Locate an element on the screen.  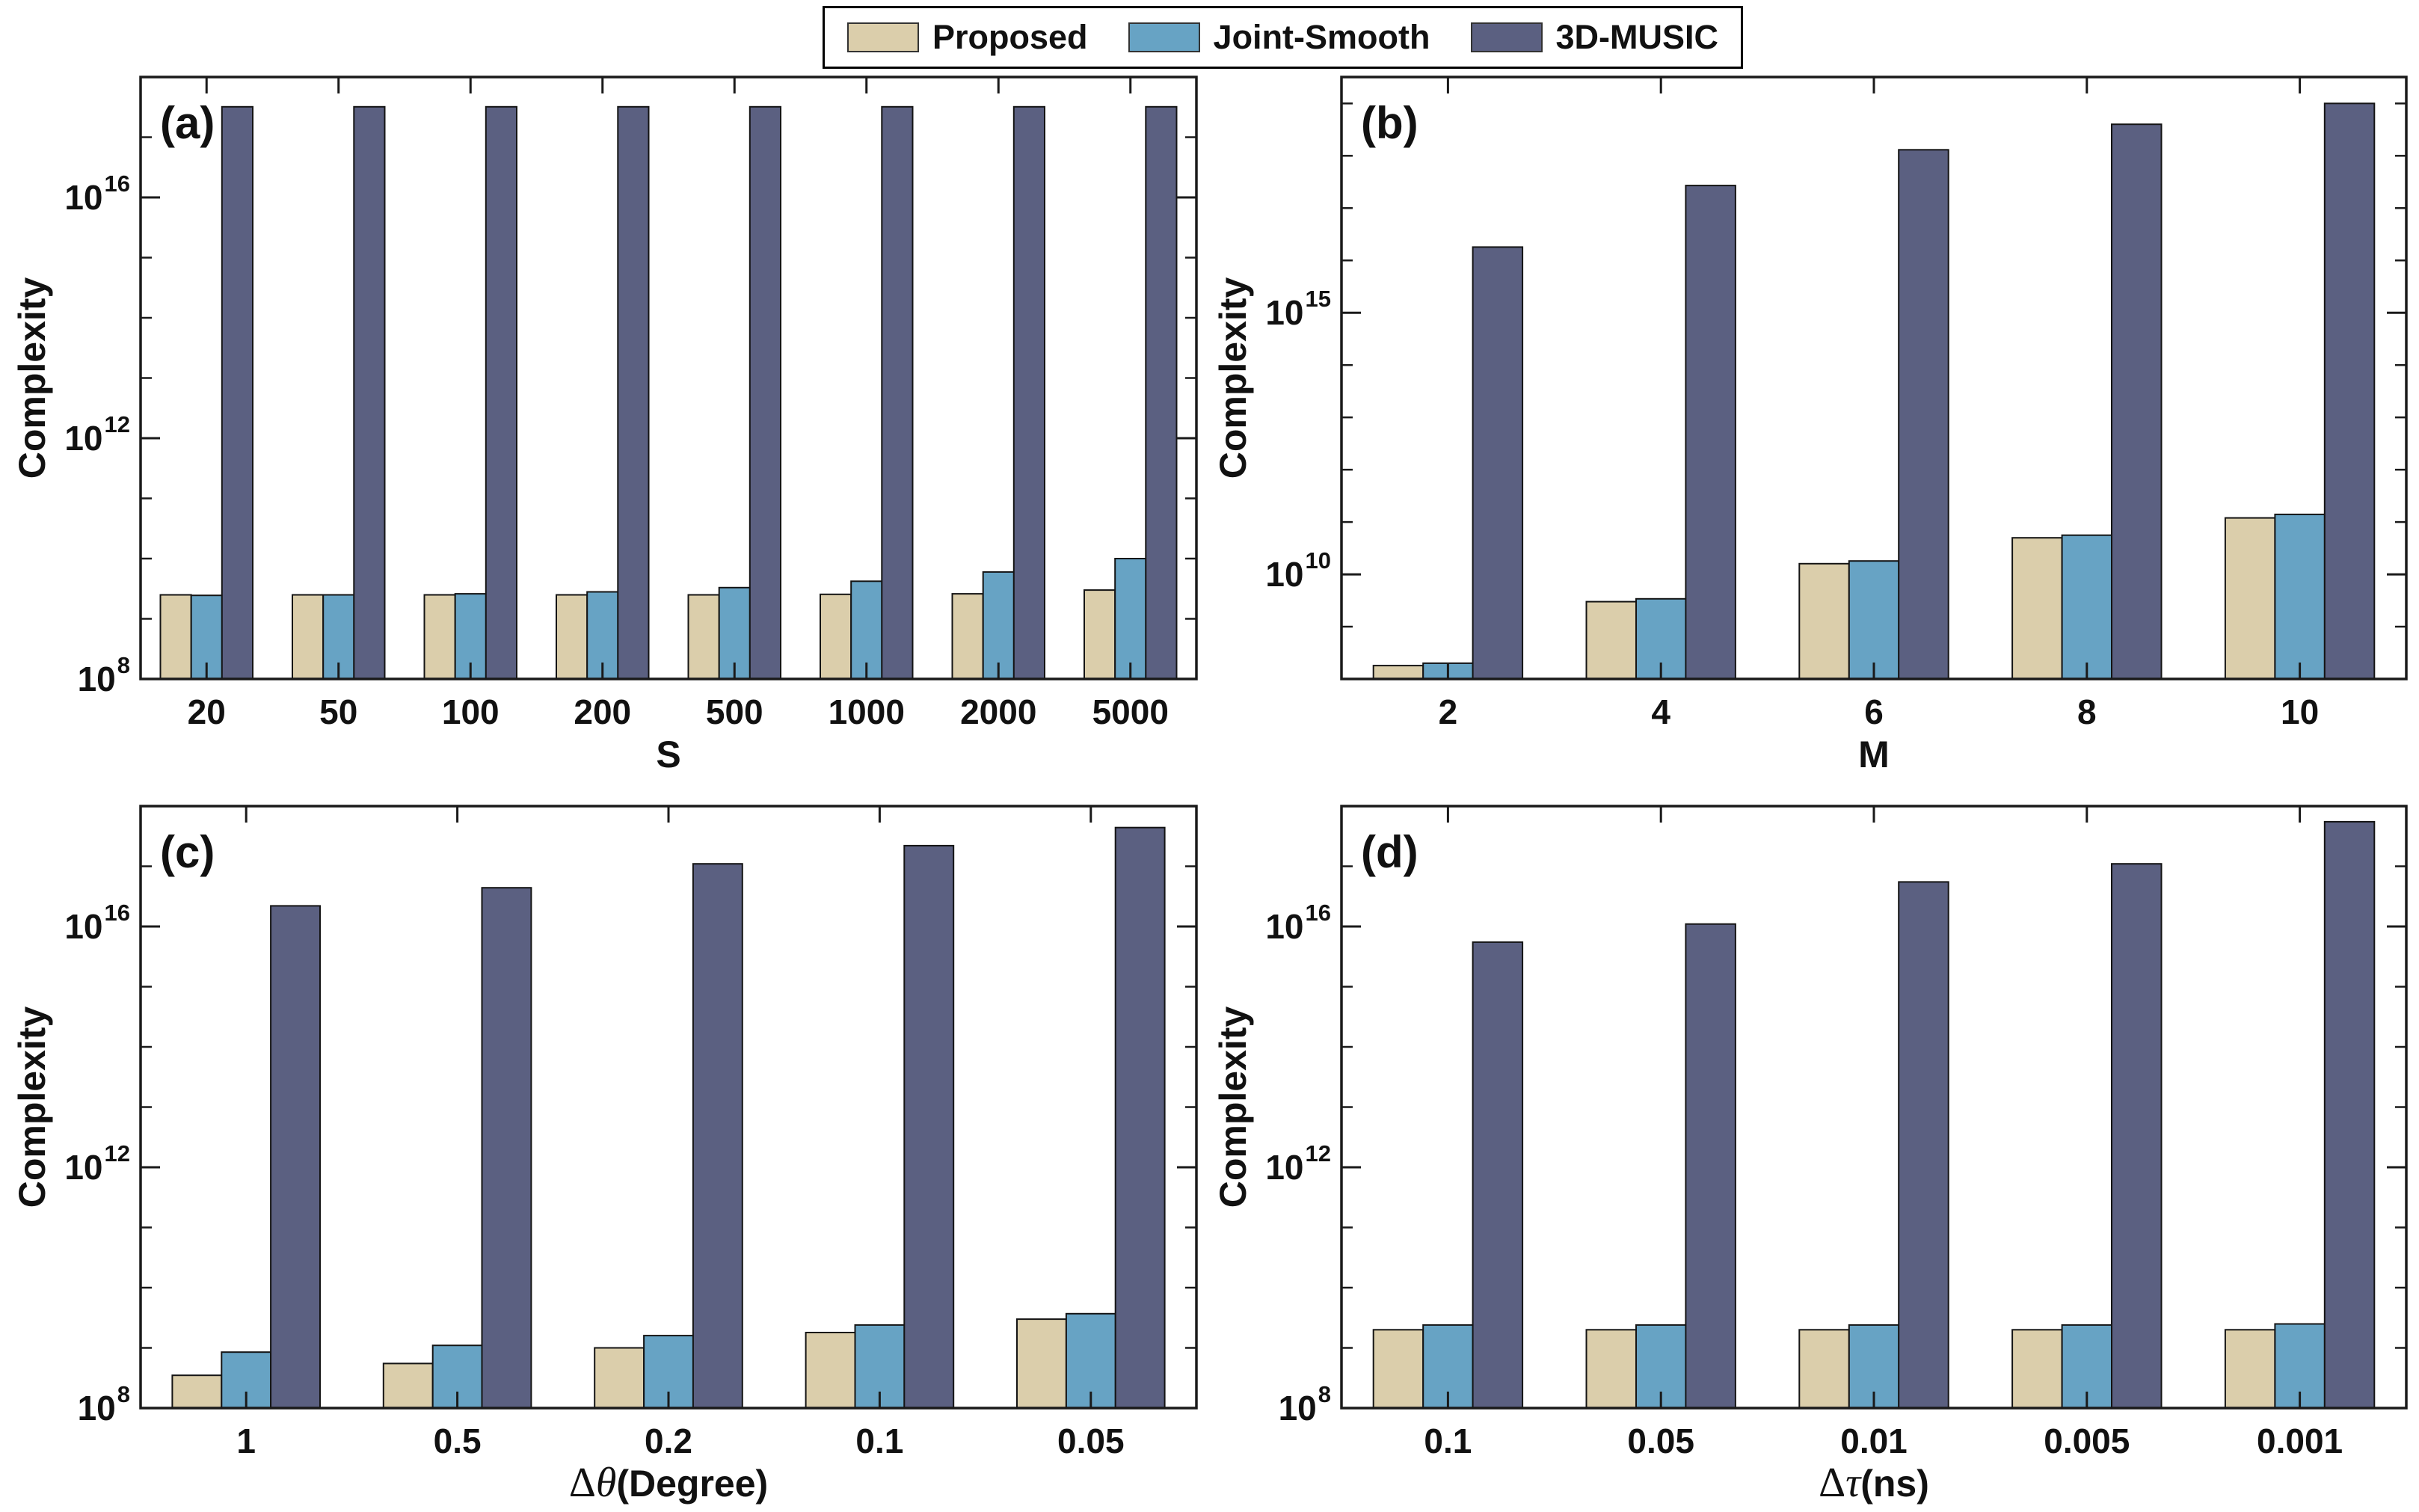
x-tick-label: 10 is located at coordinates (2300, 711).